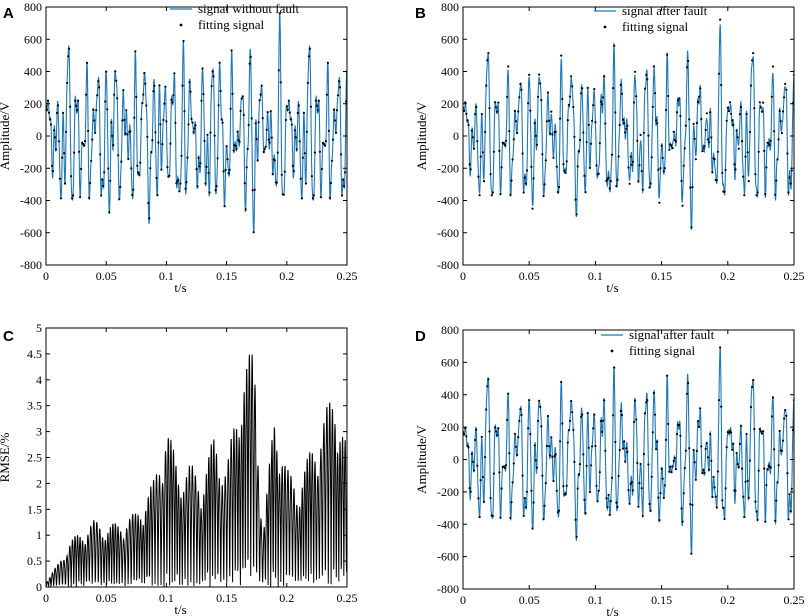 Image resolution: width=809 pixels, height=616 pixels. I want to click on x-tick-label: 0.15, so click(226, 276).